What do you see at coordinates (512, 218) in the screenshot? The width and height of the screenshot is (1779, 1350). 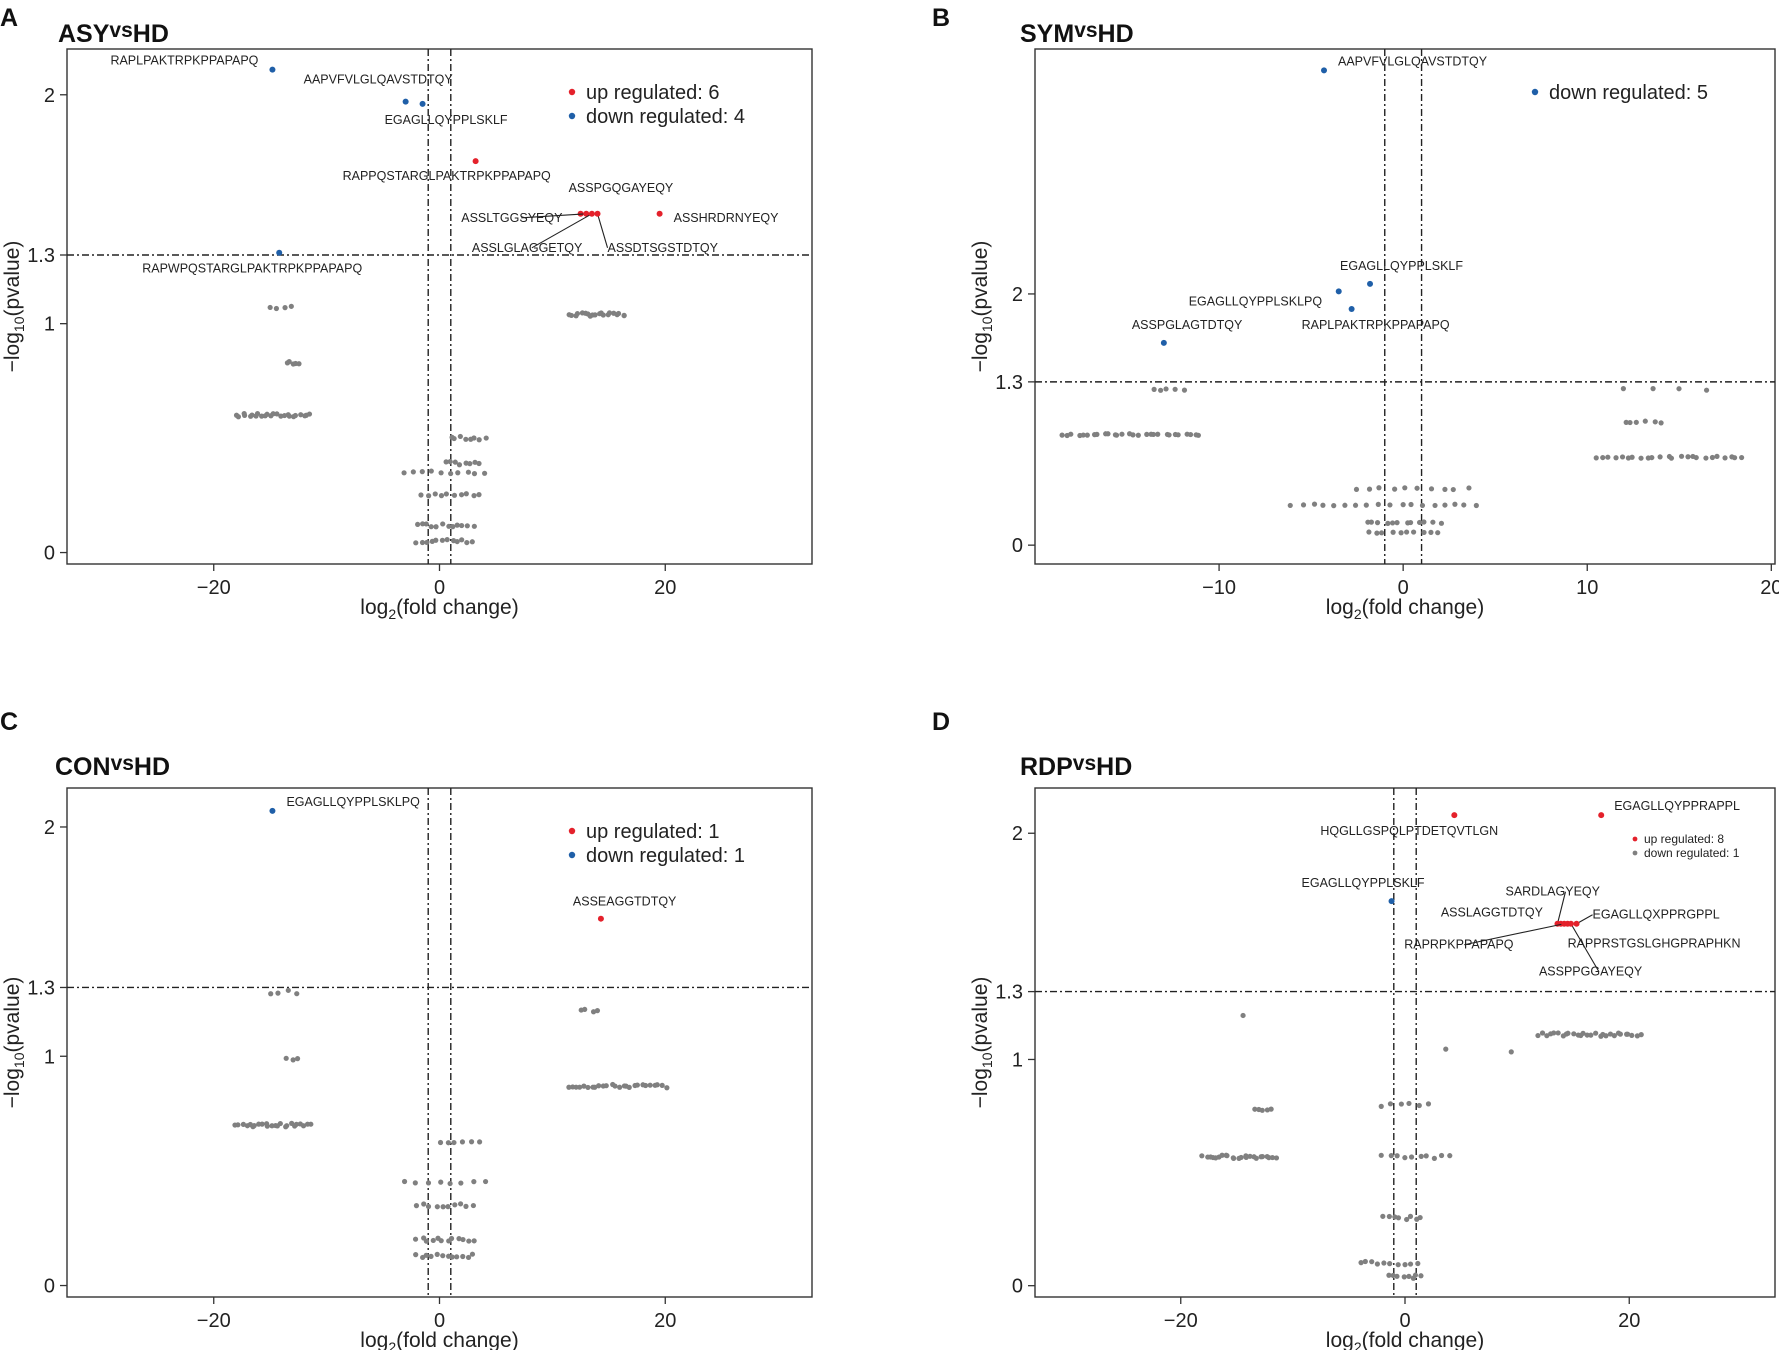 I see `point-label: ASSLTGGSYEQY` at bounding box center [512, 218].